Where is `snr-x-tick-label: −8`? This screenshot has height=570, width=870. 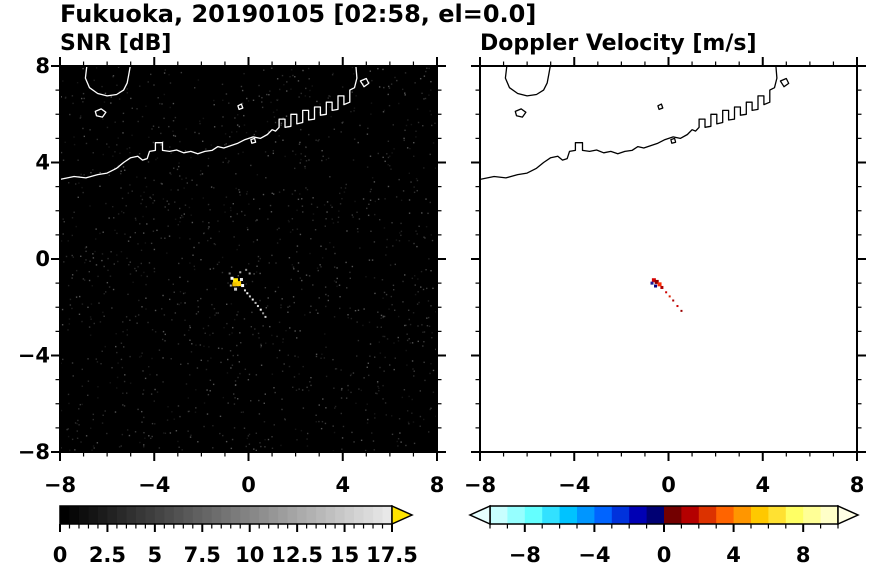 snr-x-tick-label: −8 is located at coordinates (60, 485).